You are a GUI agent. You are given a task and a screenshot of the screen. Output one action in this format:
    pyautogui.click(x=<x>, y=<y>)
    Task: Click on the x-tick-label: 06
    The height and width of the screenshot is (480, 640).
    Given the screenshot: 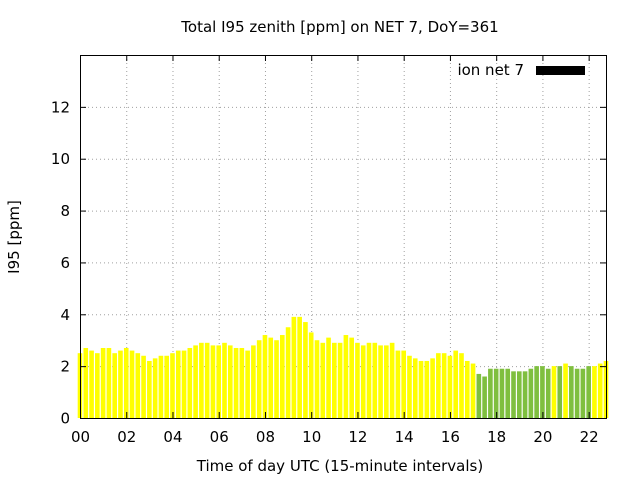 What is the action you would take?
    pyautogui.click(x=219, y=437)
    